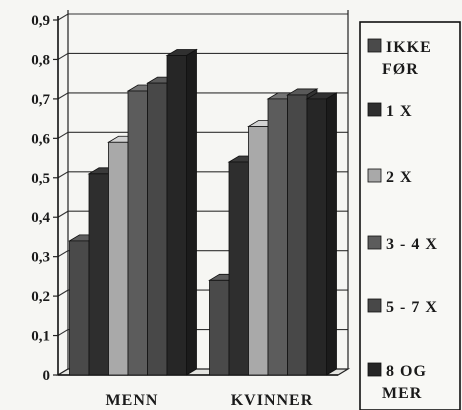 The width and height of the screenshot is (462, 410). What do you see at coordinates (406, 371) in the screenshot?
I see `legend-label: 8 OG` at bounding box center [406, 371].